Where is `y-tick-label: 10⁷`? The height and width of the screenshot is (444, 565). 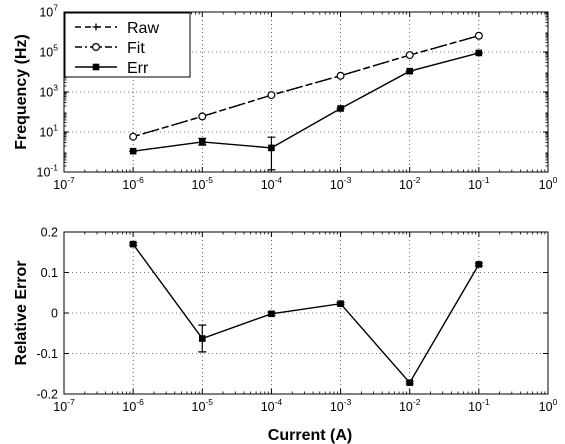 y-tick-label: 10⁷ is located at coordinates (48, 11).